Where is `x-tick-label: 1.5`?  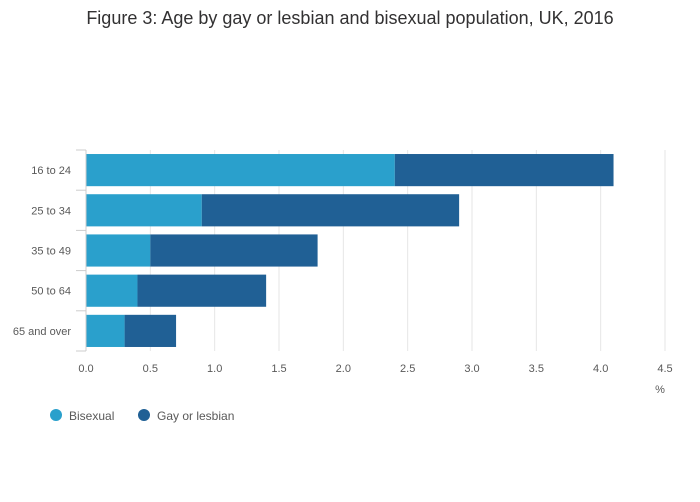
x-tick-label: 1.5 is located at coordinates (278, 369).